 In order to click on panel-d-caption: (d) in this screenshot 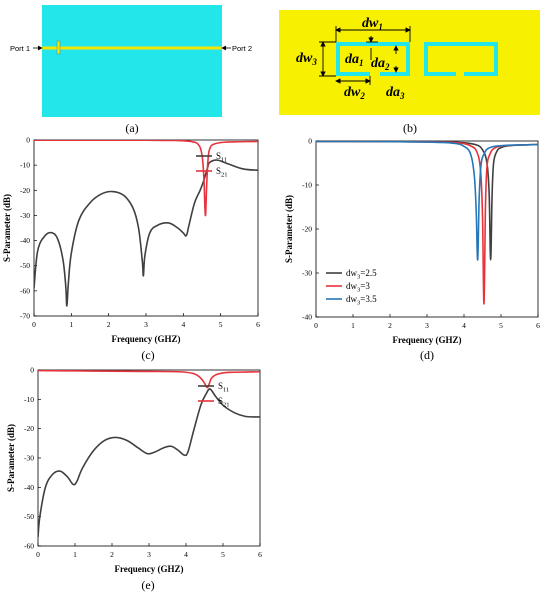, I will do `click(427, 355)`.